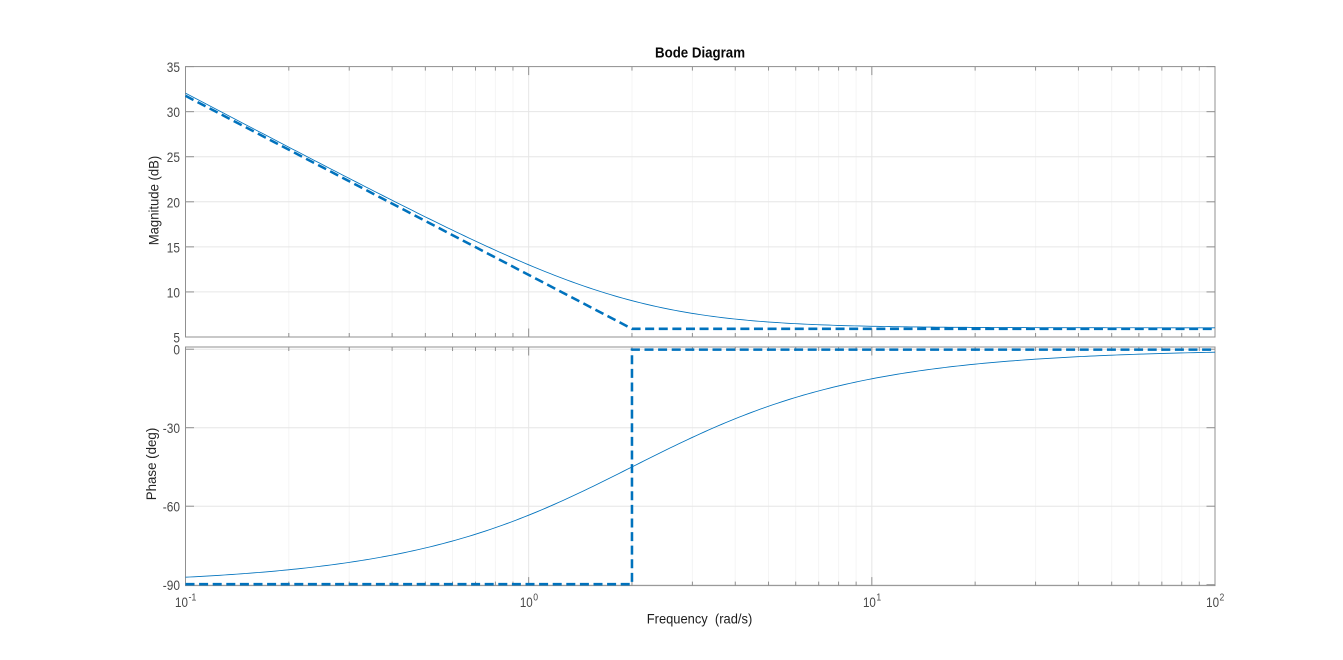 This screenshot has height=660, width=1343. What do you see at coordinates (1222, 597) in the screenshot?
I see `svg-text: 2` at bounding box center [1222, 597].